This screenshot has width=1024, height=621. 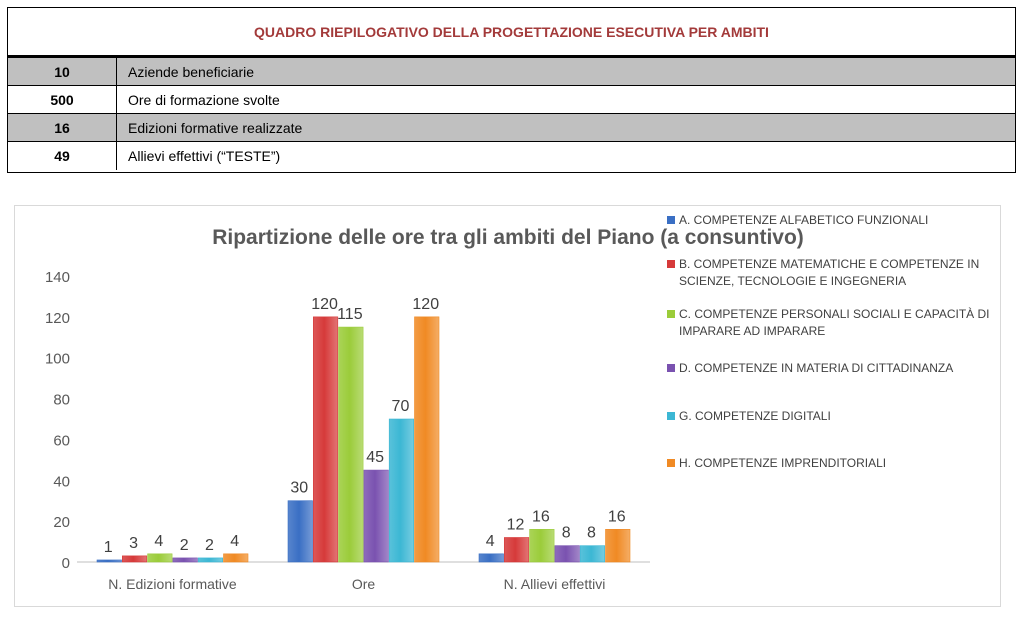 I want to click on legend-item: A. COMPETENZE ALFABETICO FUNZIONALI, so click(x=832, y=220).